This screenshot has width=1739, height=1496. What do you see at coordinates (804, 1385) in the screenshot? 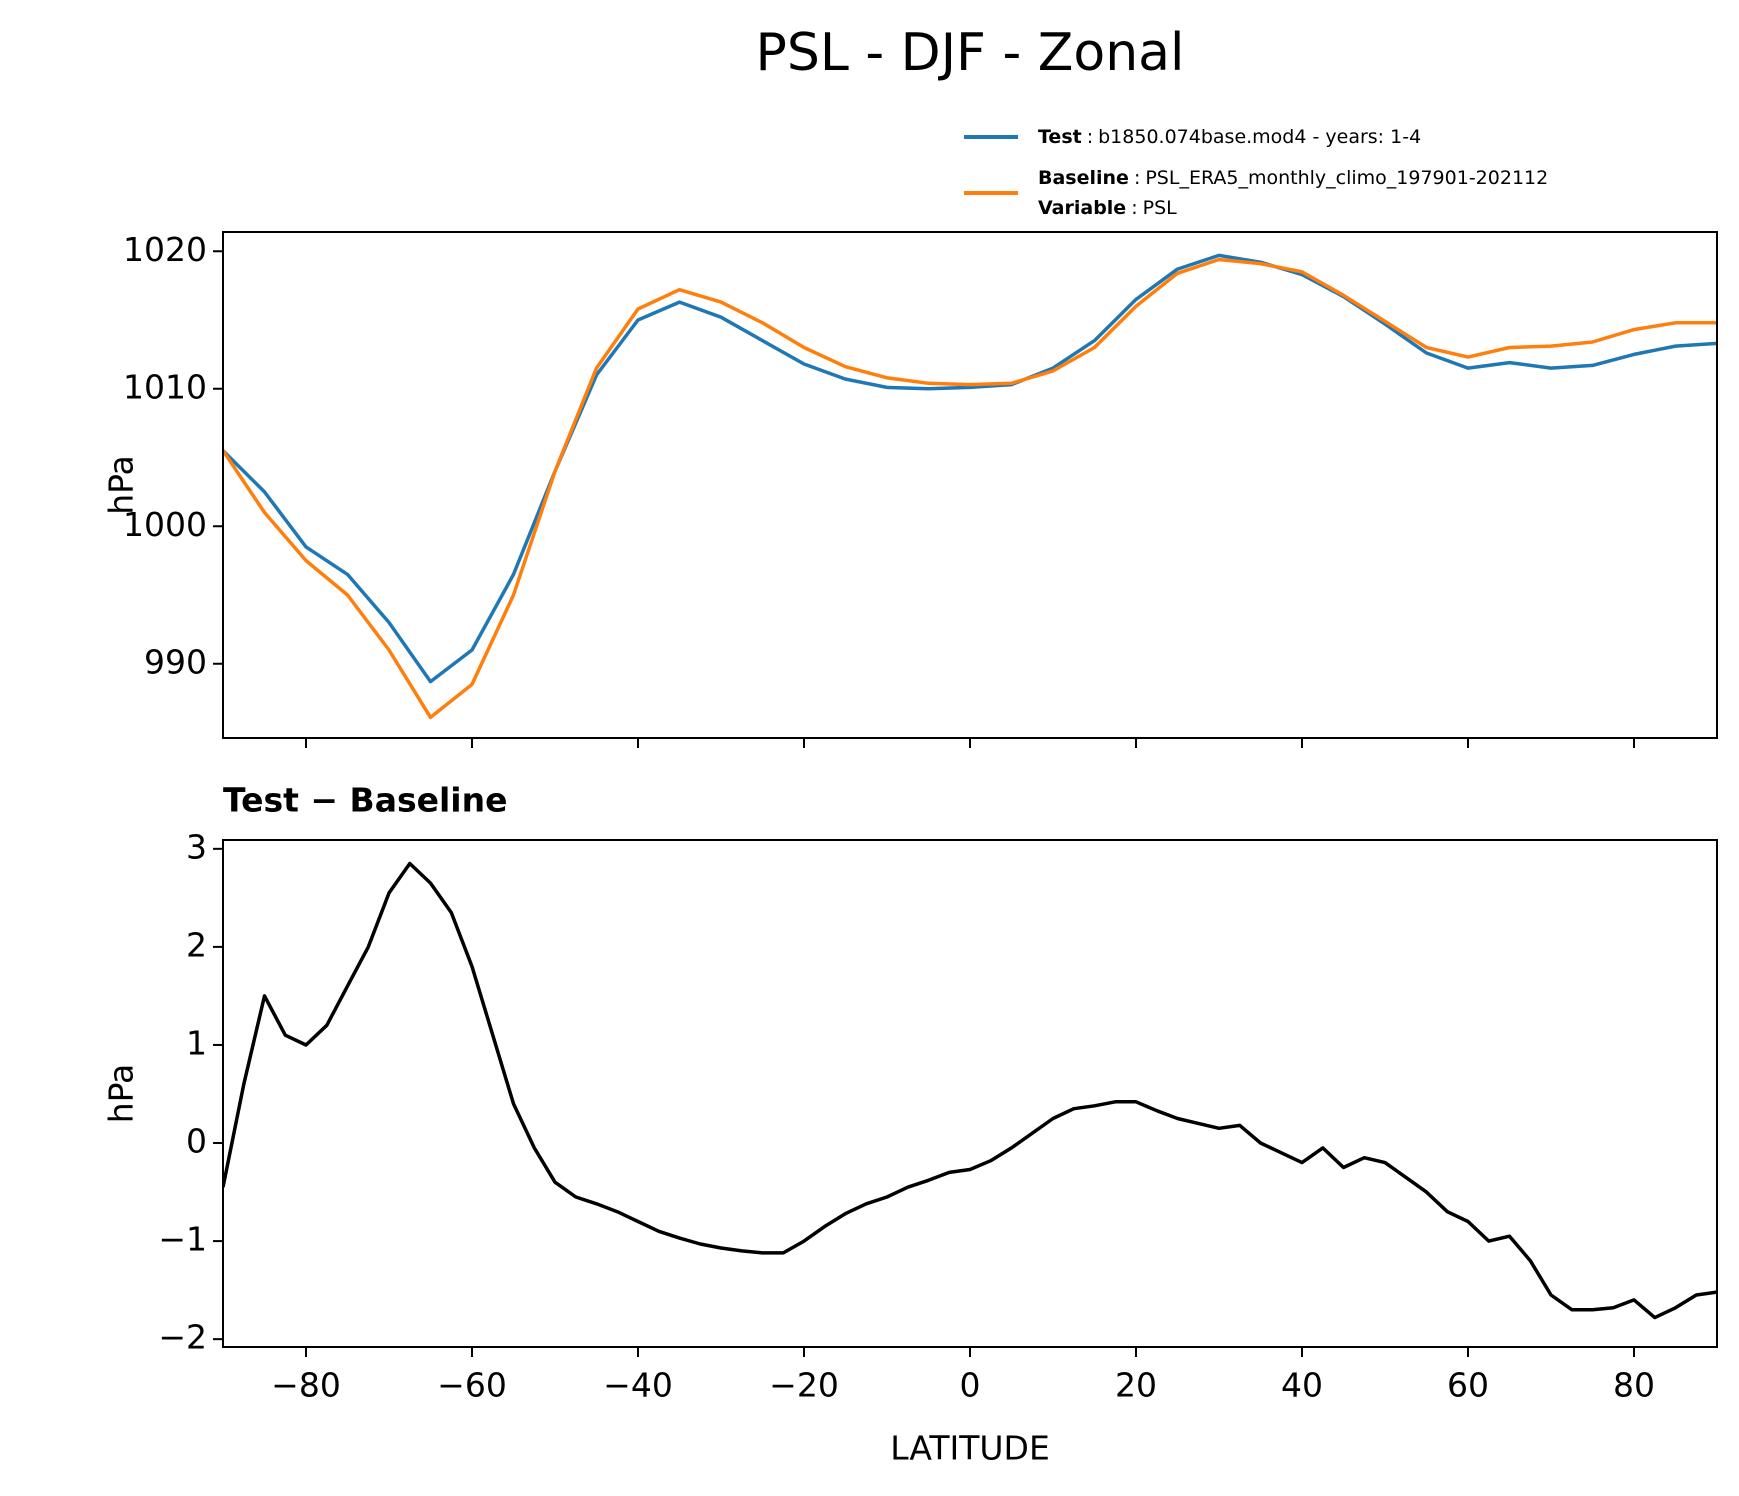
I see `x-tick-label: −20` at bounding box center [804, 1385].